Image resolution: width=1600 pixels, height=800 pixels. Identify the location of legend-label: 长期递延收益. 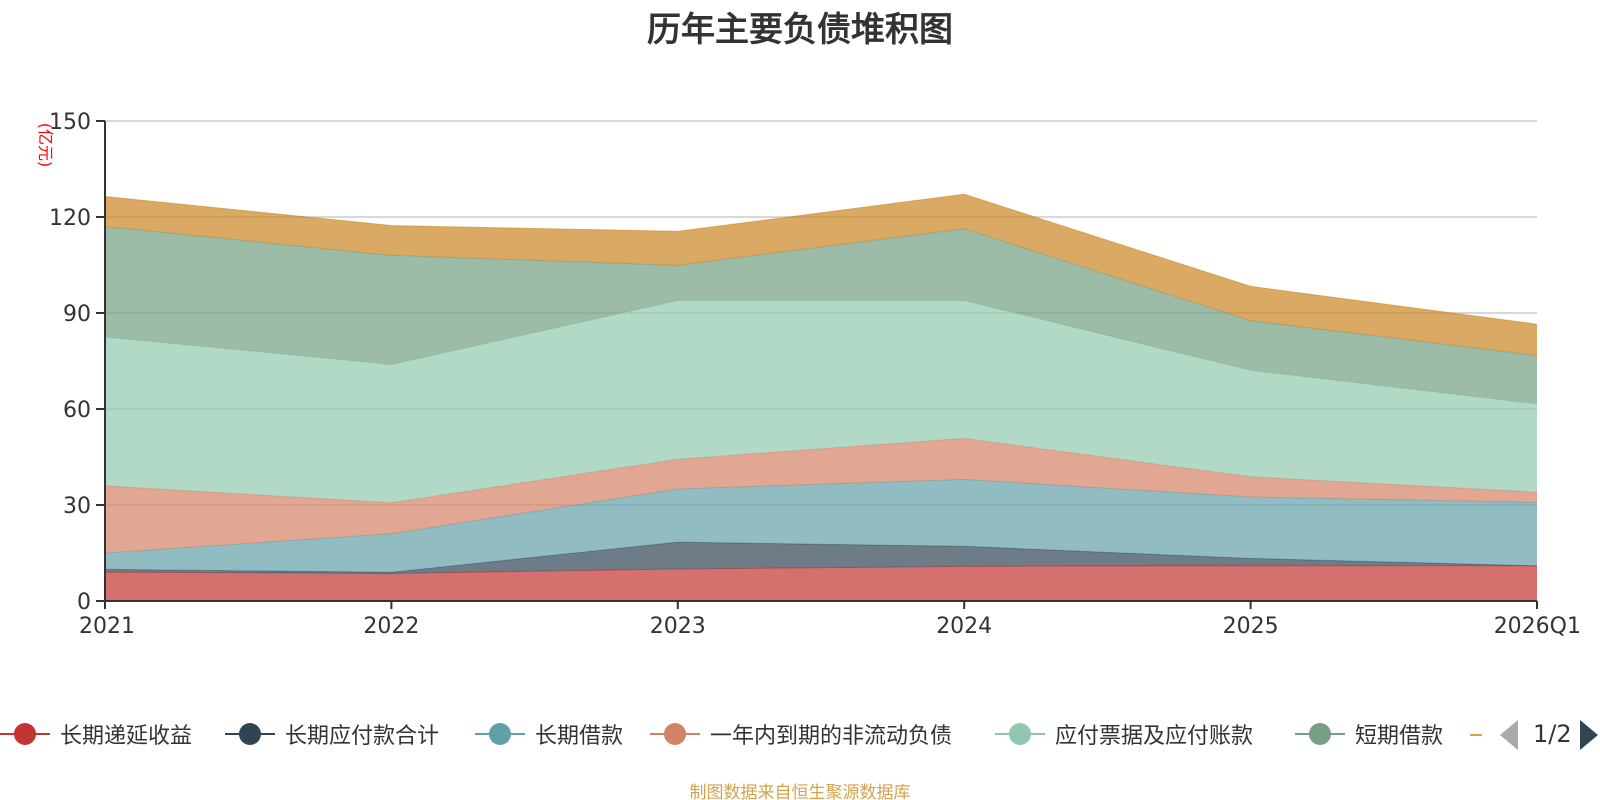
(126, 736).